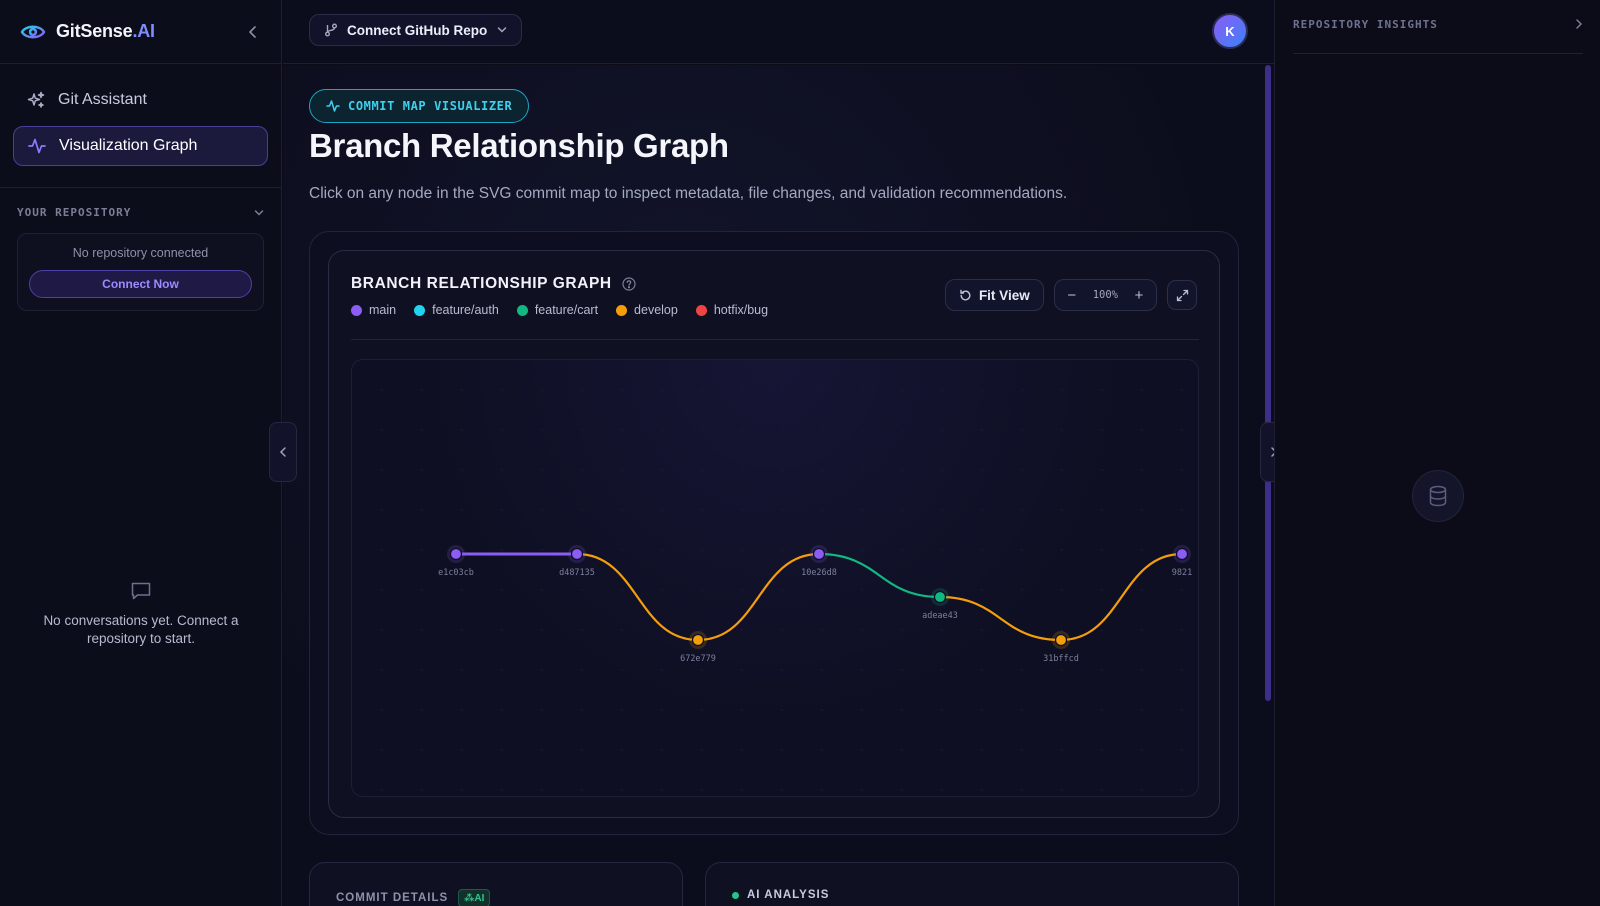 The width and height of the screenshot is (1600, 906). I want to click on fit-view-button: Fit View, so click(994, 295).